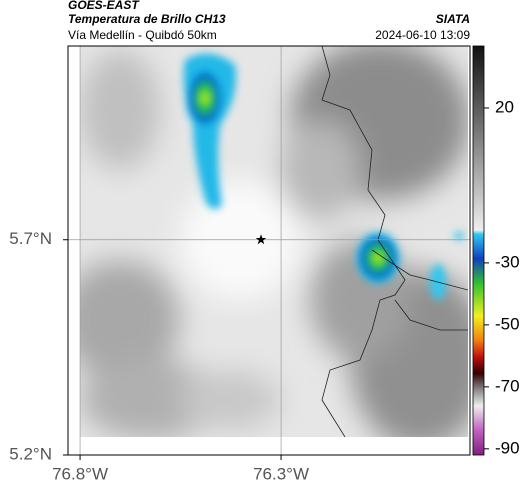  Describe the element at coordinates (422, 35) in the screenshot. I see `timestamp: 2024-06-10 13:09` at that location.